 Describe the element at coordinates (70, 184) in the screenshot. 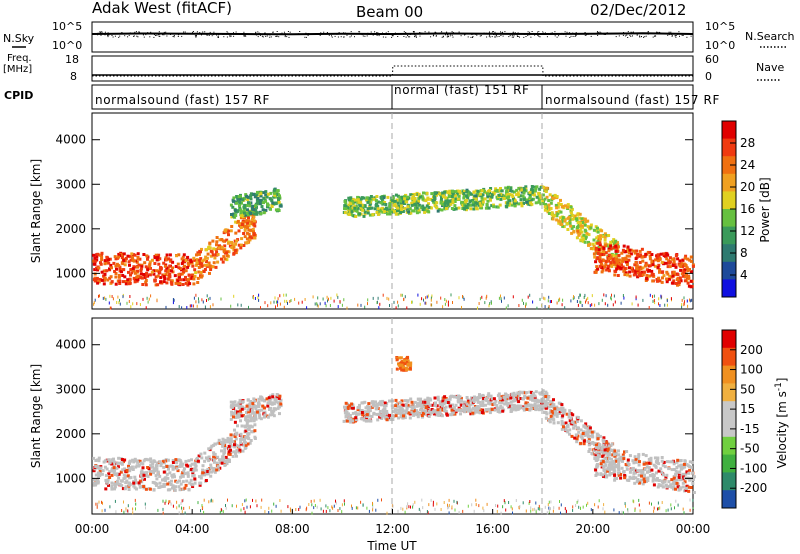

I see `ytick-label: 3000` at that location.